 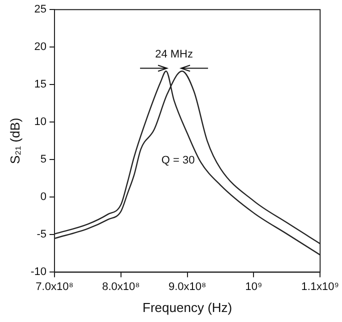 I want to click on annotation: Q = 30, so click(x=178, y=160).